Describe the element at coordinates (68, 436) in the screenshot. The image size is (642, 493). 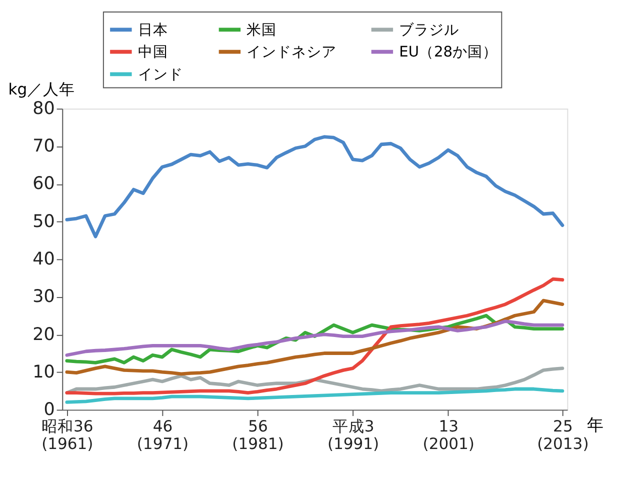
I see `x-tick-label: 昭和36 (1961)` at that location.